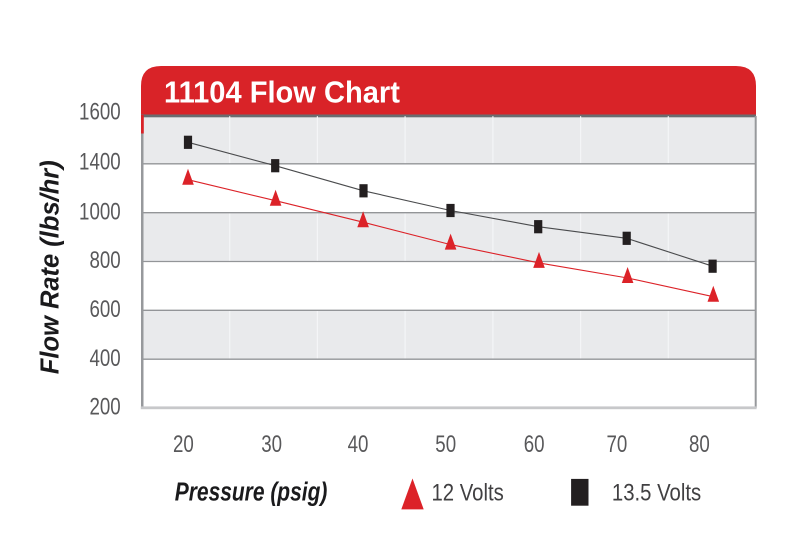 The width and height of the screenshot is (800, 554). I want to click on svg-text: 200, so click(104, 407).